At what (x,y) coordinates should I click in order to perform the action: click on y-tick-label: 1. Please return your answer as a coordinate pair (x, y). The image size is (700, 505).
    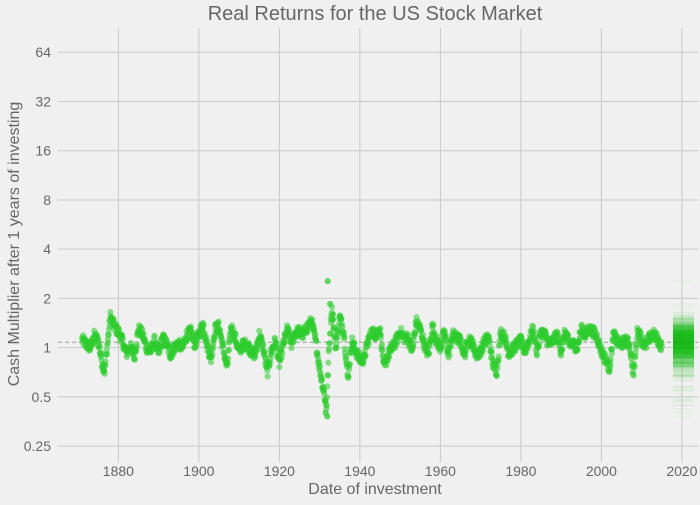
    Looking at the image, I should click on (47, 348).